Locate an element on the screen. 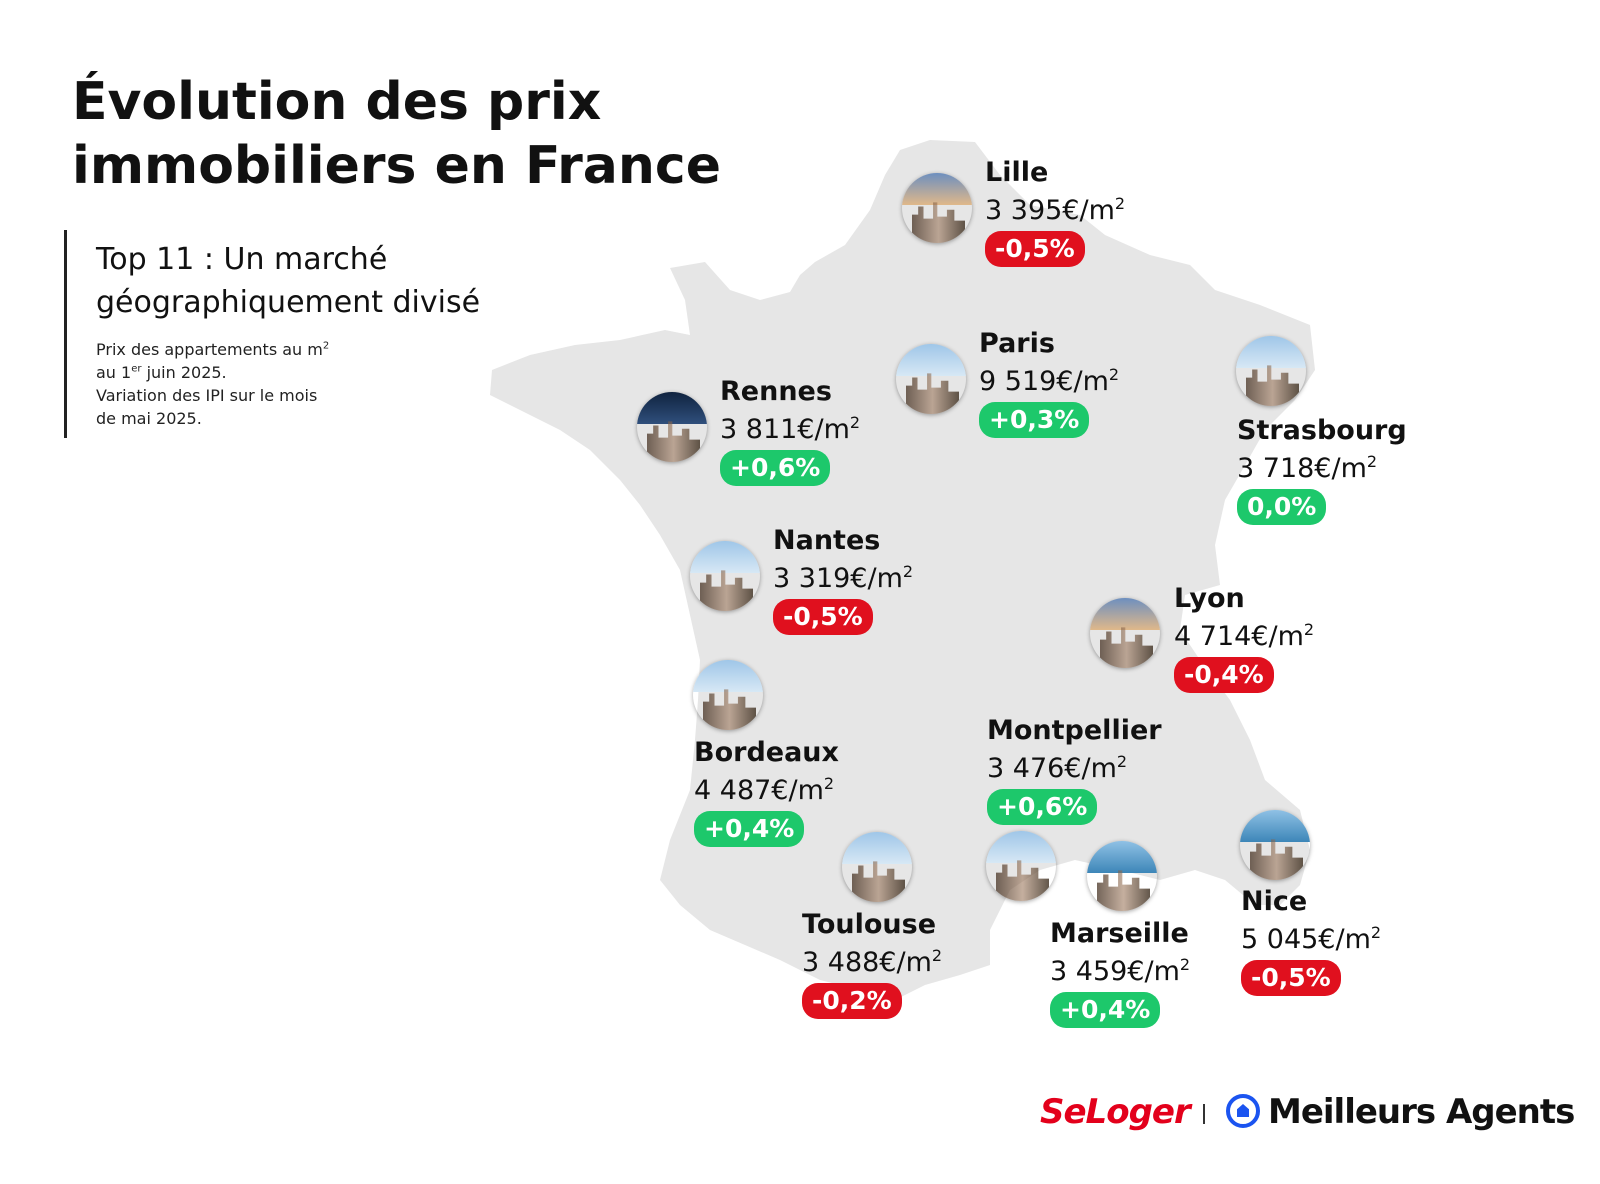 This screenshot has height=1184, width=1600. city-nice: Nice 5 045€/m2 -0,5% is located at coordinates (1311, 941).